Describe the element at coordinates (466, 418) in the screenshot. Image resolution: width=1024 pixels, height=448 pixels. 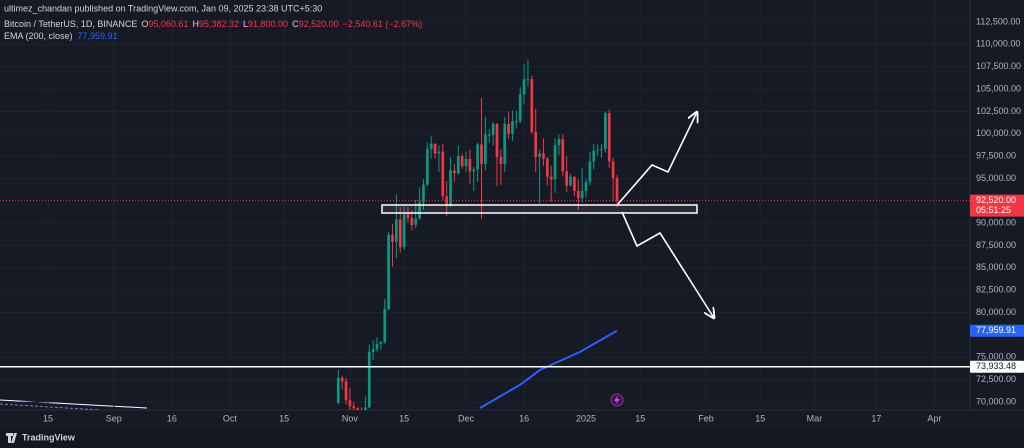
I see `x-tick-label: Dec` at that location.